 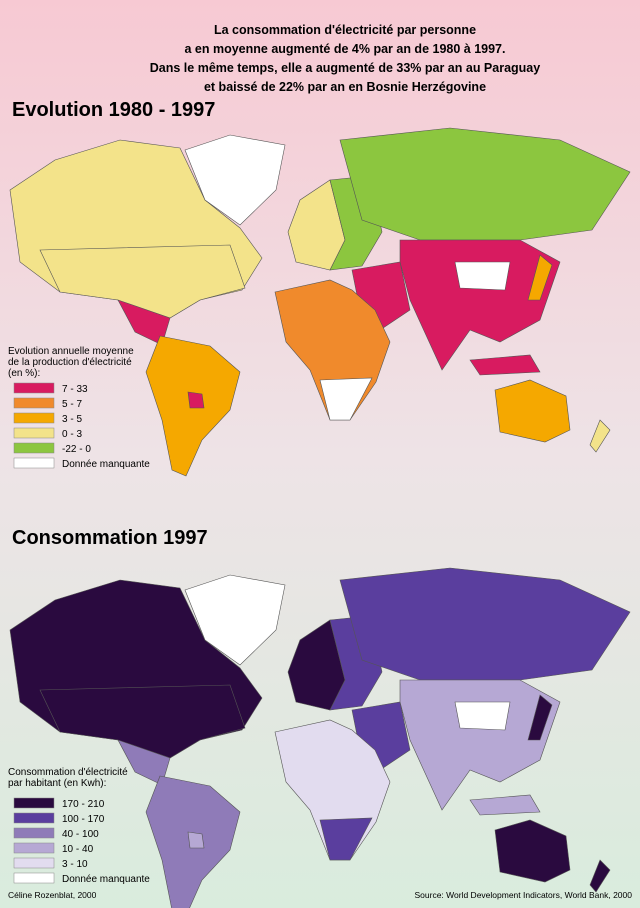 What do you see at coordinates (110, 538) in the screenshot?
I see `map-title: Consommation 1997` at bounding box center [110, 538].